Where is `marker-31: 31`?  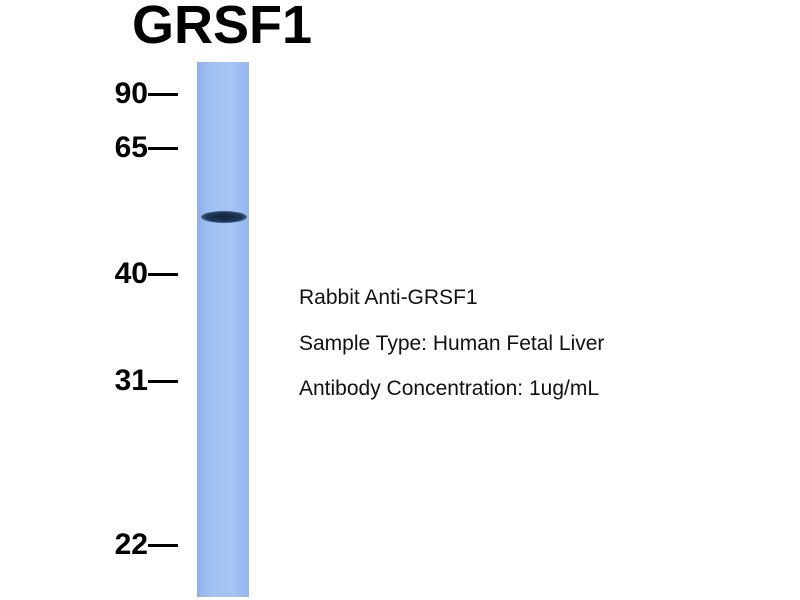
marker-31: 31 is located at coordinates (140, 381).